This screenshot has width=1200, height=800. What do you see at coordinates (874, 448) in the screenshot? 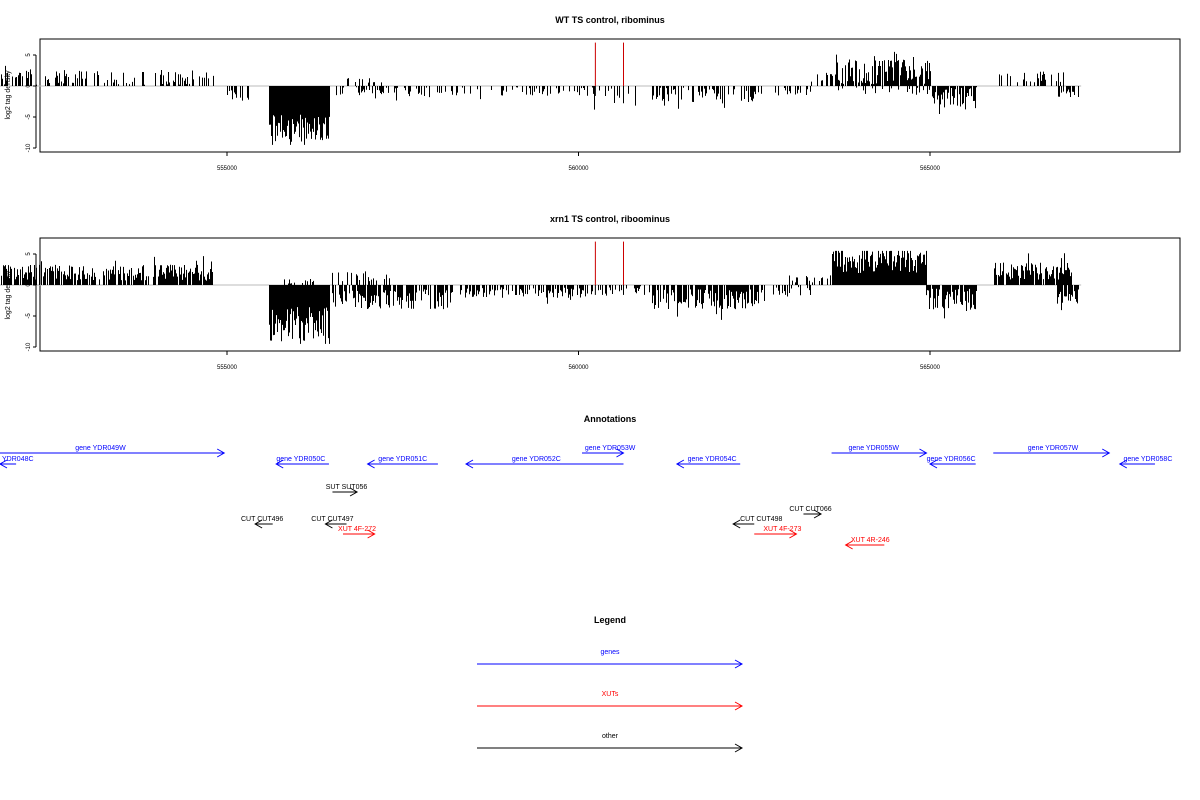
I see `feature-label: gene YDR055W` at bounding box center [874, 448].